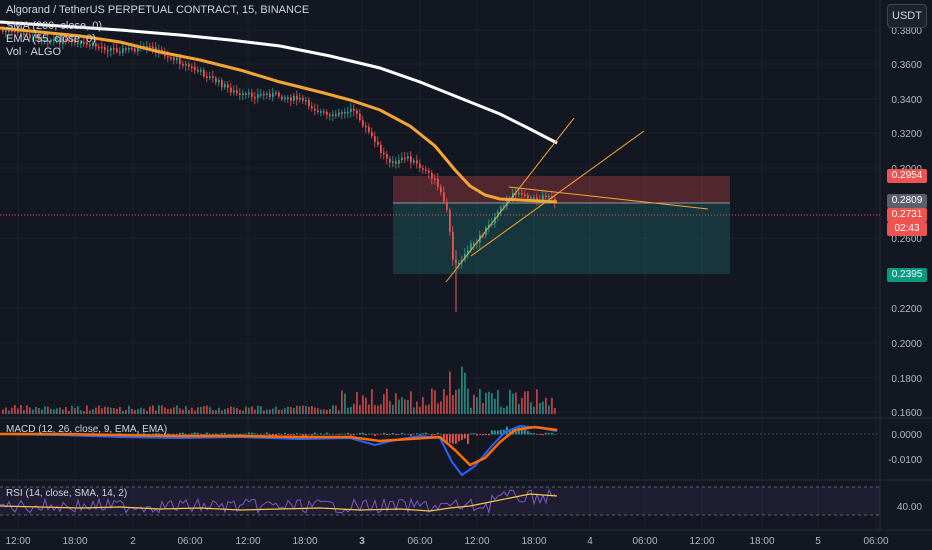 Image resolution: width=932 pixels, height=550 pixels. I want to click on sma-legend: SMA (200, close, 0), so click(54, 26).